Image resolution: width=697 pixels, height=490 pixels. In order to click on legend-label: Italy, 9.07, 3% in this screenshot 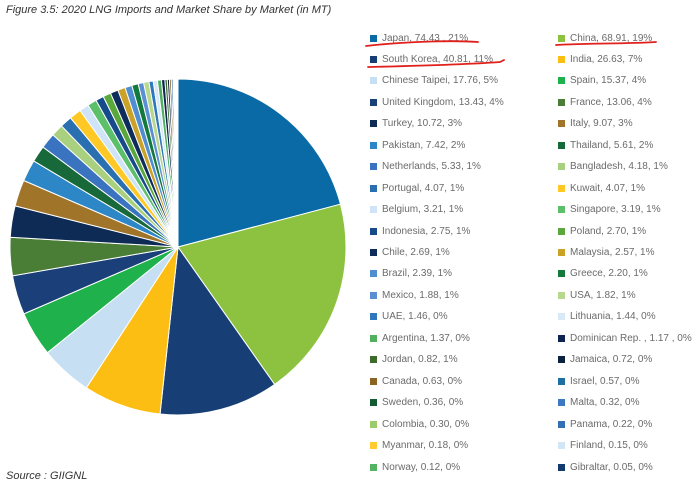, I will do `click(601, 124)`.